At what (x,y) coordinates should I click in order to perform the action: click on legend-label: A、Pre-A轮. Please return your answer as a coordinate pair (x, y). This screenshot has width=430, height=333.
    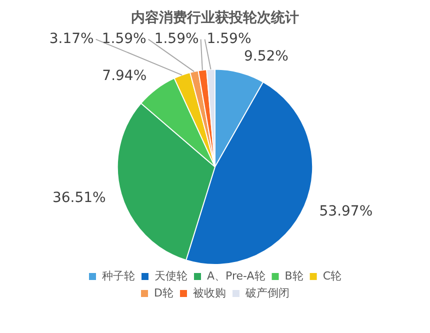
    Looking at the image, I should click on (236, 275).